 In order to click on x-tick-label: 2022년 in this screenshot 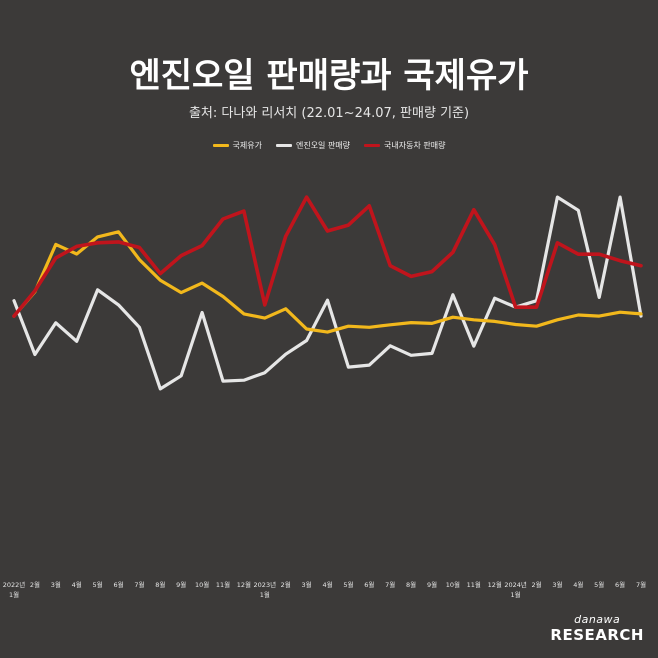, I will do `click(14, 584)`.